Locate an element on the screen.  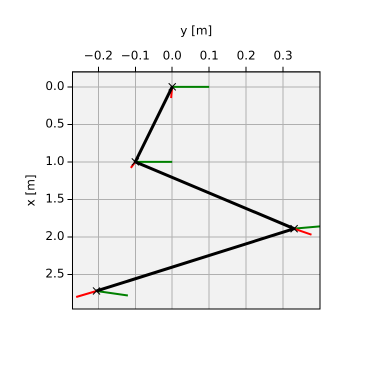
x-tick-label: 0.2 is located at coordinates (246, 55).